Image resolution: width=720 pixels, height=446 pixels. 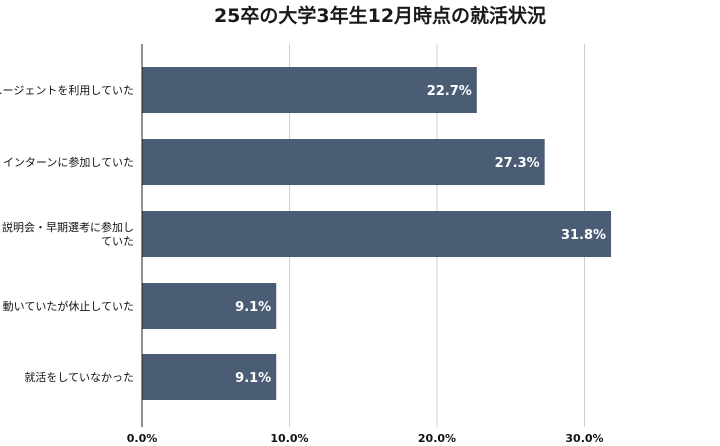 I want to click on x-tick-label: 0.0%, so click(x=142, y=438).